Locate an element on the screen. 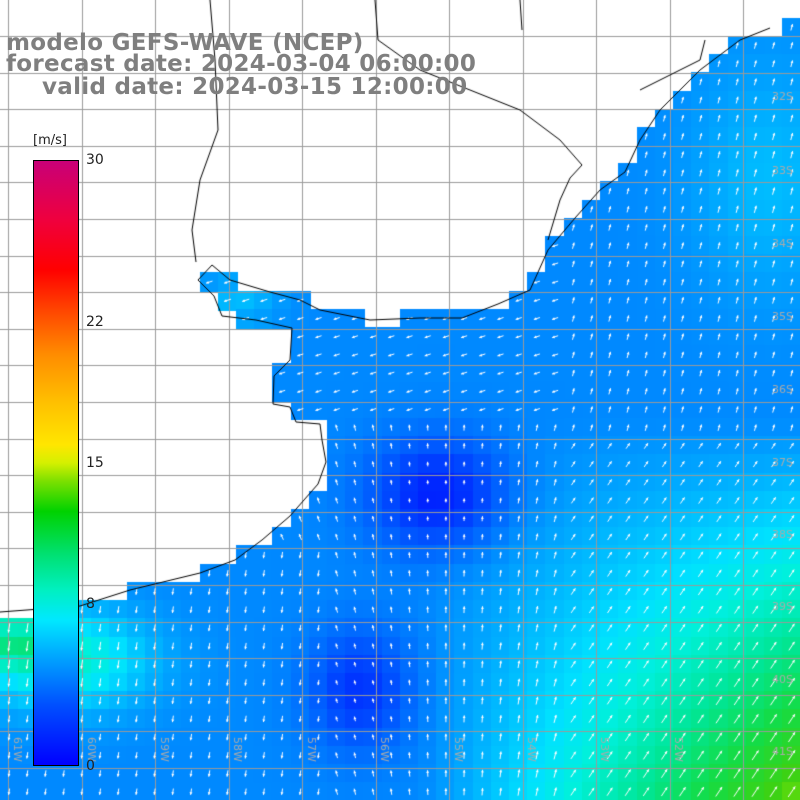 Image resolution: width=800 pixels, height=800 pixels. colorbar-tick-label: 22 is located at coordinates (95, 321).